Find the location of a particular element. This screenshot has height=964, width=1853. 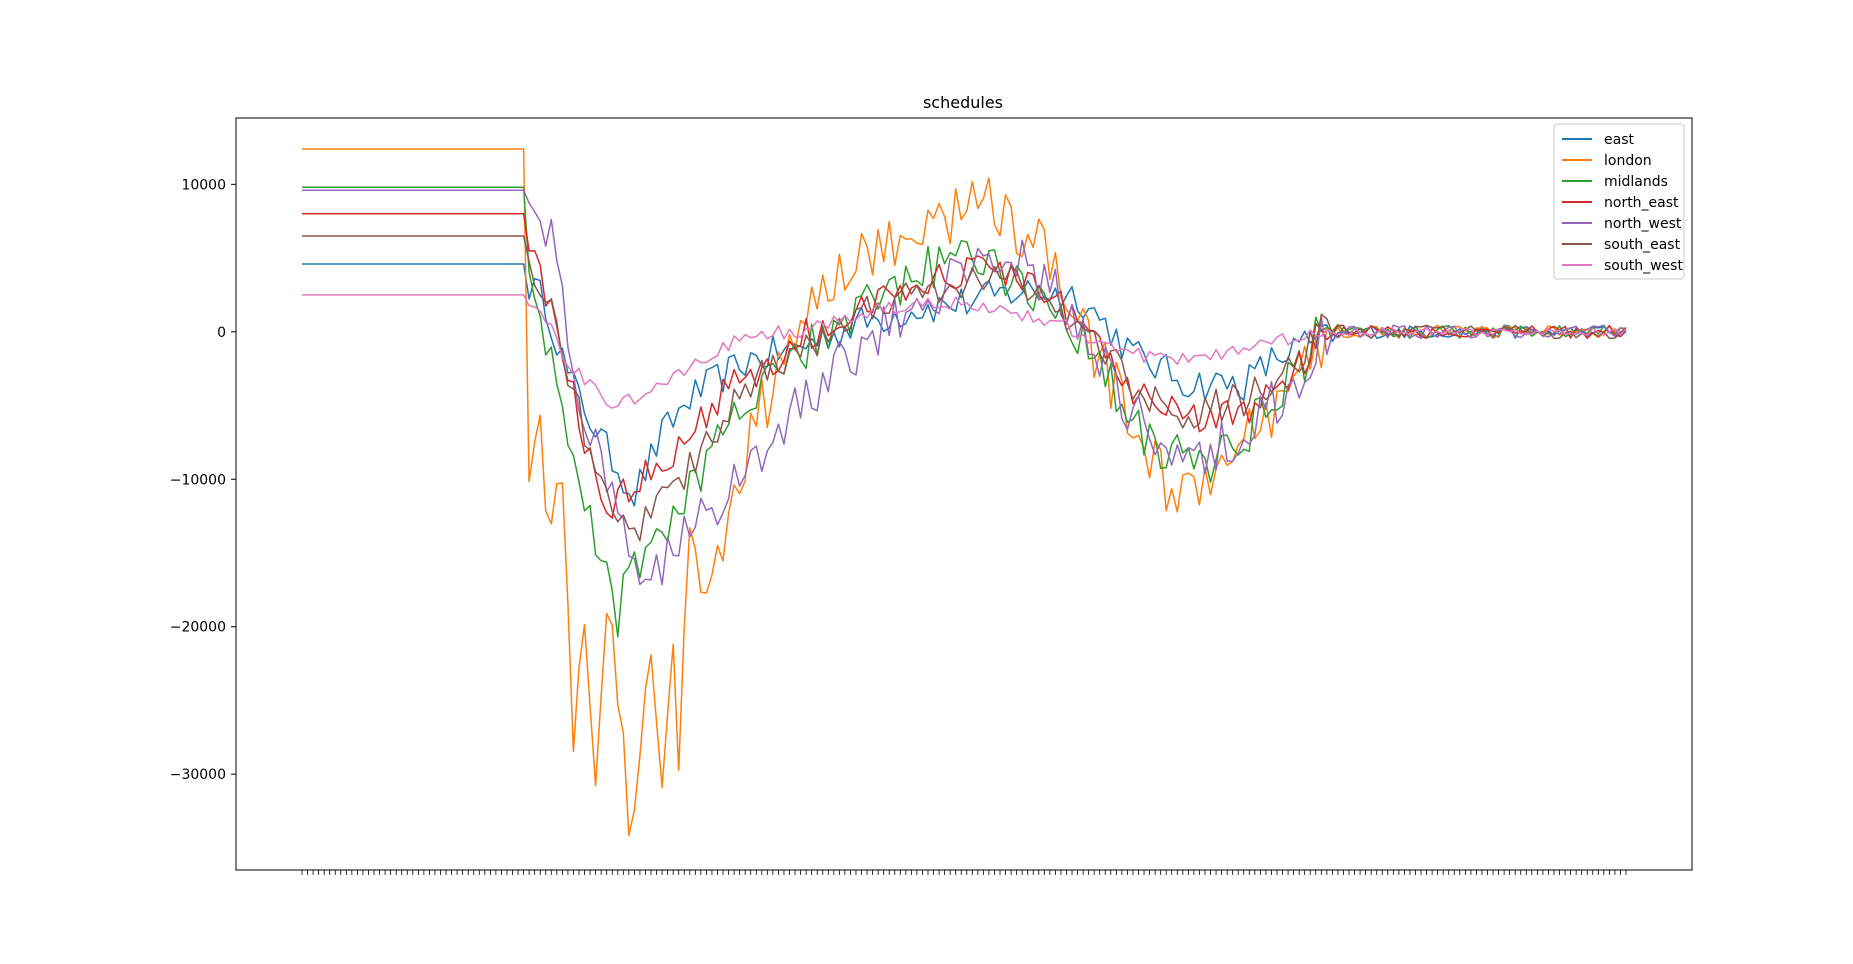

y-tick-label: −10000 is located at coordinates (198, 480).